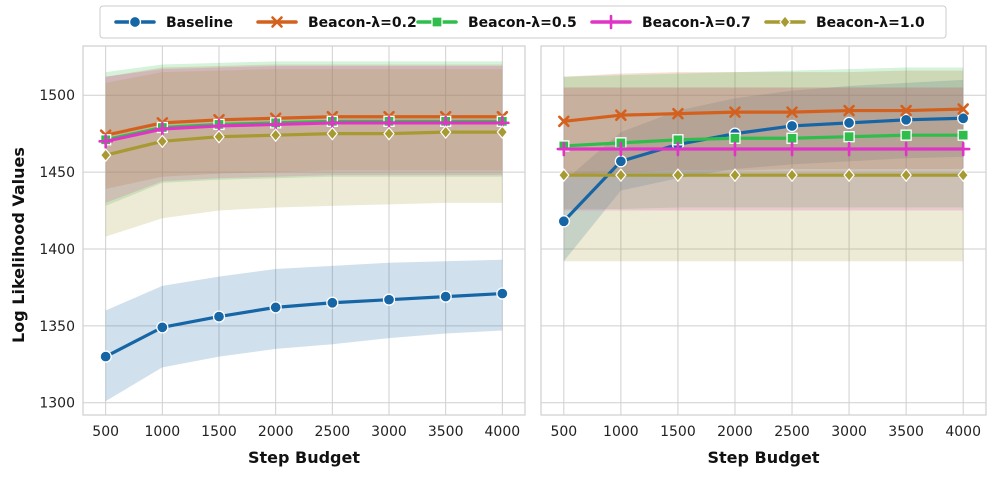 The width and height of the screenshot is (997, 481). What do you see at coordinates (57, 173) in the screenshot?
I see `y-tick-label: 1450` at bounding box center [57, 173].